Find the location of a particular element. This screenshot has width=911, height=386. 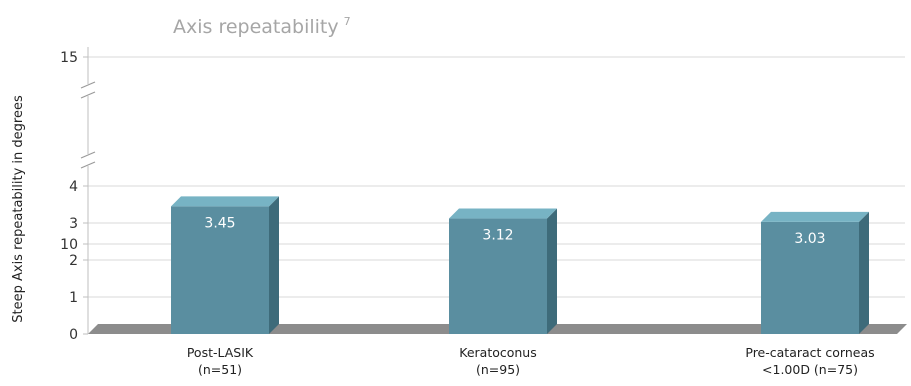

x-category-label: Keratoconus (n=95) is located at coordinates (498, 361).